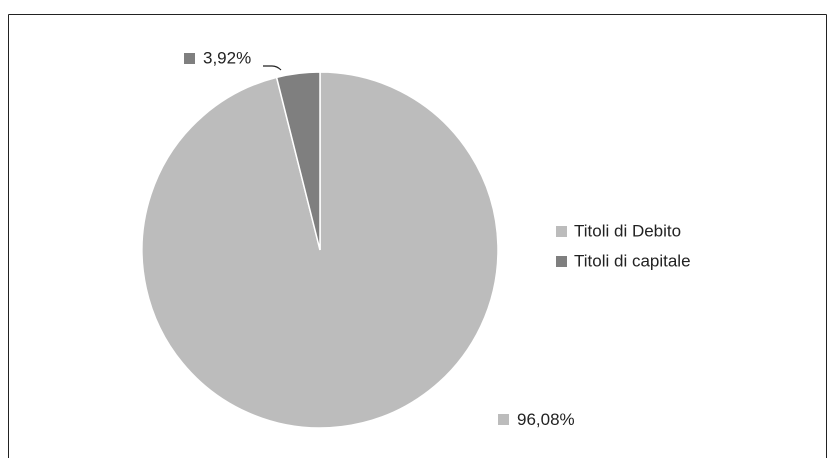 The width and height of the screenshot is (827, 463). I want to click on data-label-titoli-di-capitale: 3,92%, so click(217, 58).